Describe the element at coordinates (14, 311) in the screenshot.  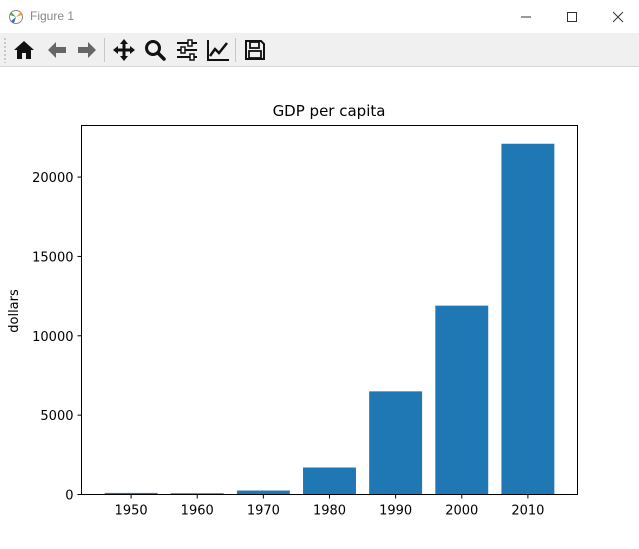
I see `y-axis-label: dollars` at that location.